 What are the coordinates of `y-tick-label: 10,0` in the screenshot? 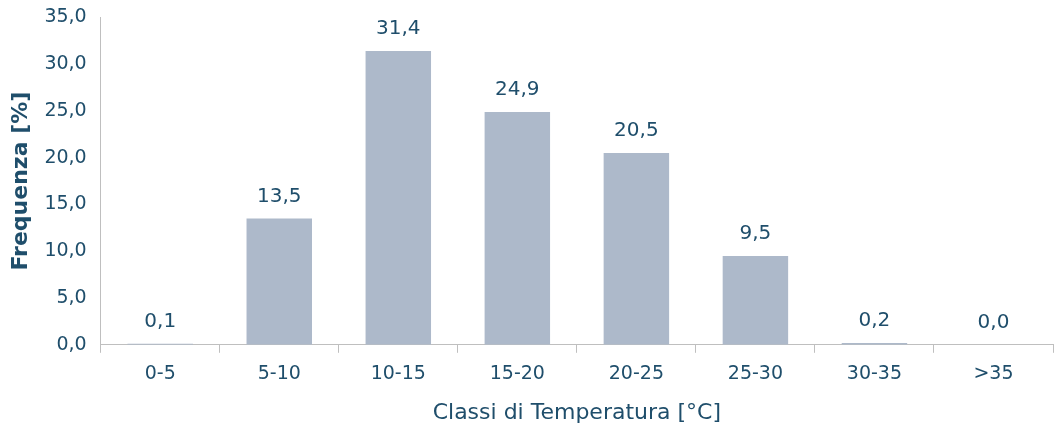 It's located at (65, 249).